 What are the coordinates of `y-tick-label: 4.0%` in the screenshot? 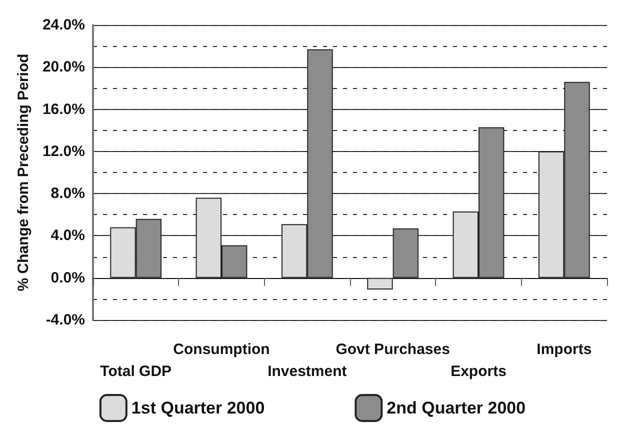 It's located at (67, 235).